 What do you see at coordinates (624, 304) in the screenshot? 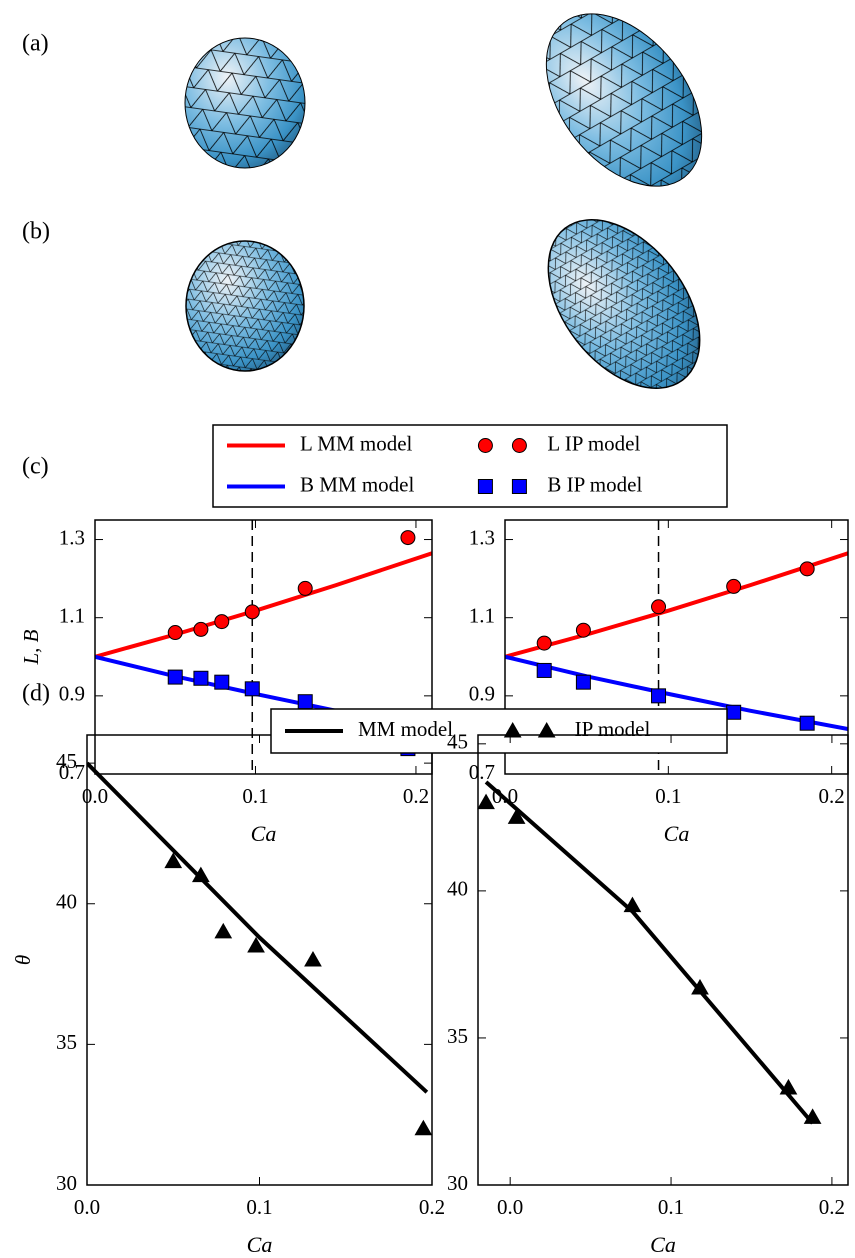
I see `droplet-b-right` at bounding box center [624, 304].